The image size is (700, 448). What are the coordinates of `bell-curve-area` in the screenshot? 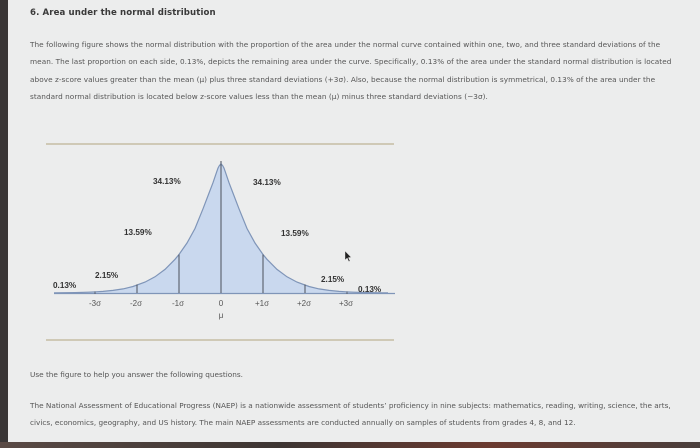 It's located at (223, 227).